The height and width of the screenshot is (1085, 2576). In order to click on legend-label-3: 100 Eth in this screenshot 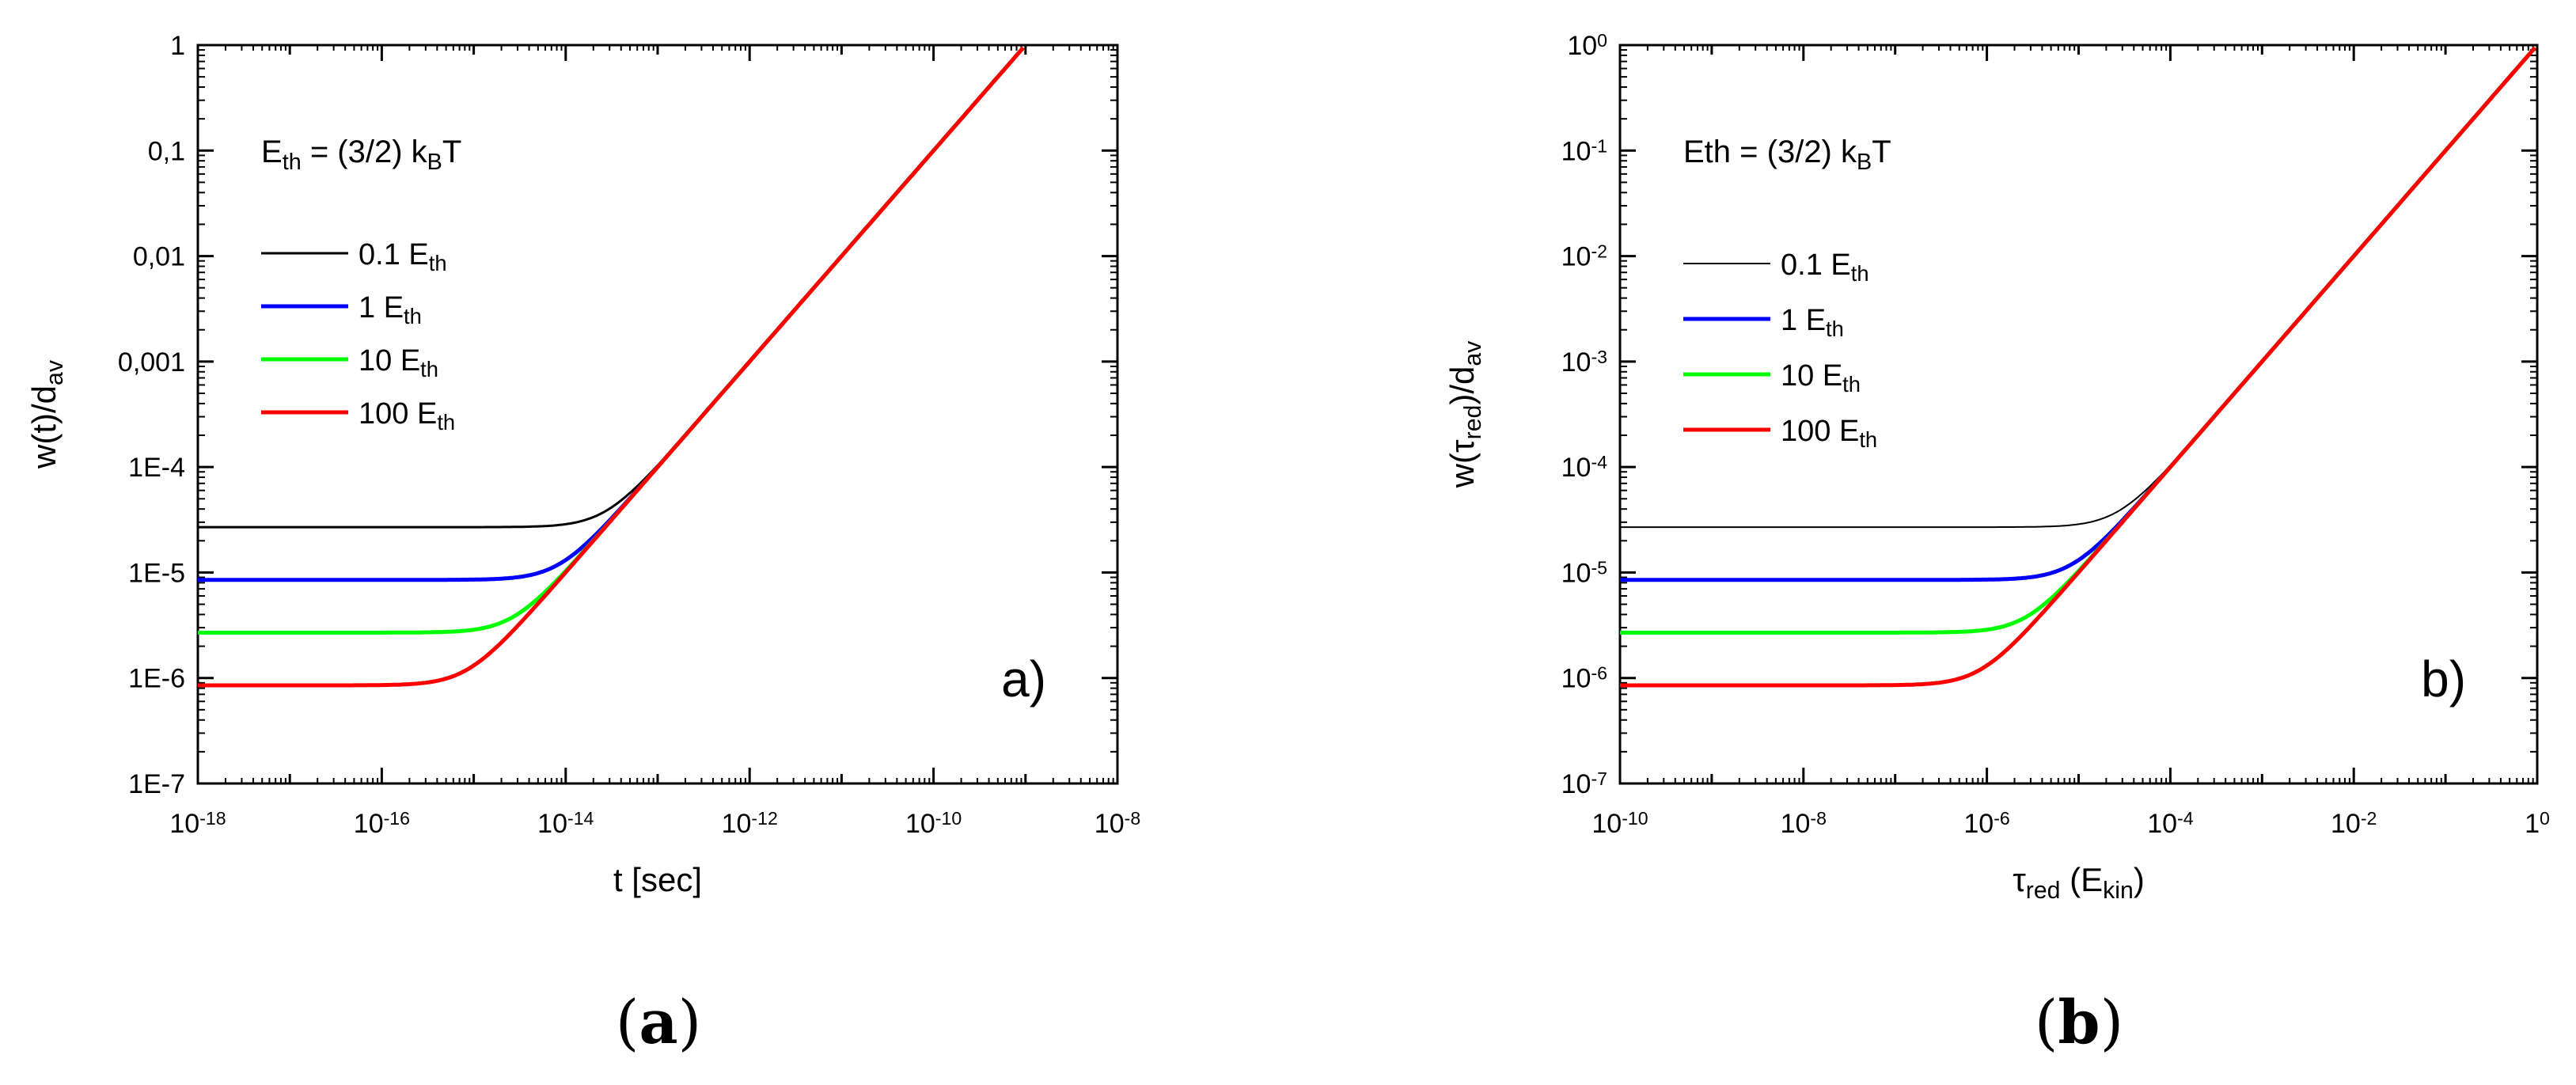, I will do `click(407, 416)`.